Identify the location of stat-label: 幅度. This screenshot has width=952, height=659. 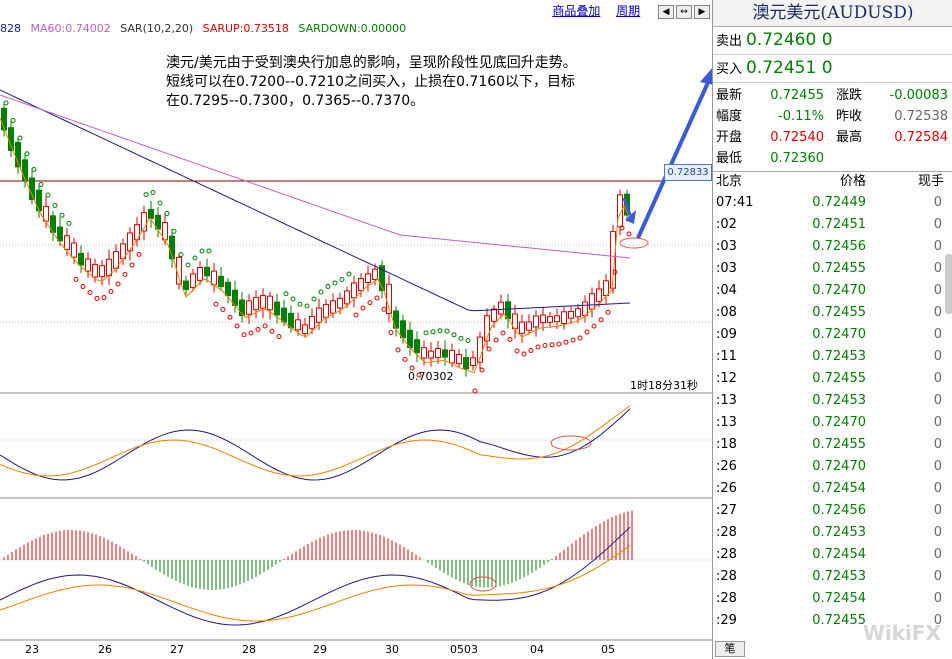
(729, 116).